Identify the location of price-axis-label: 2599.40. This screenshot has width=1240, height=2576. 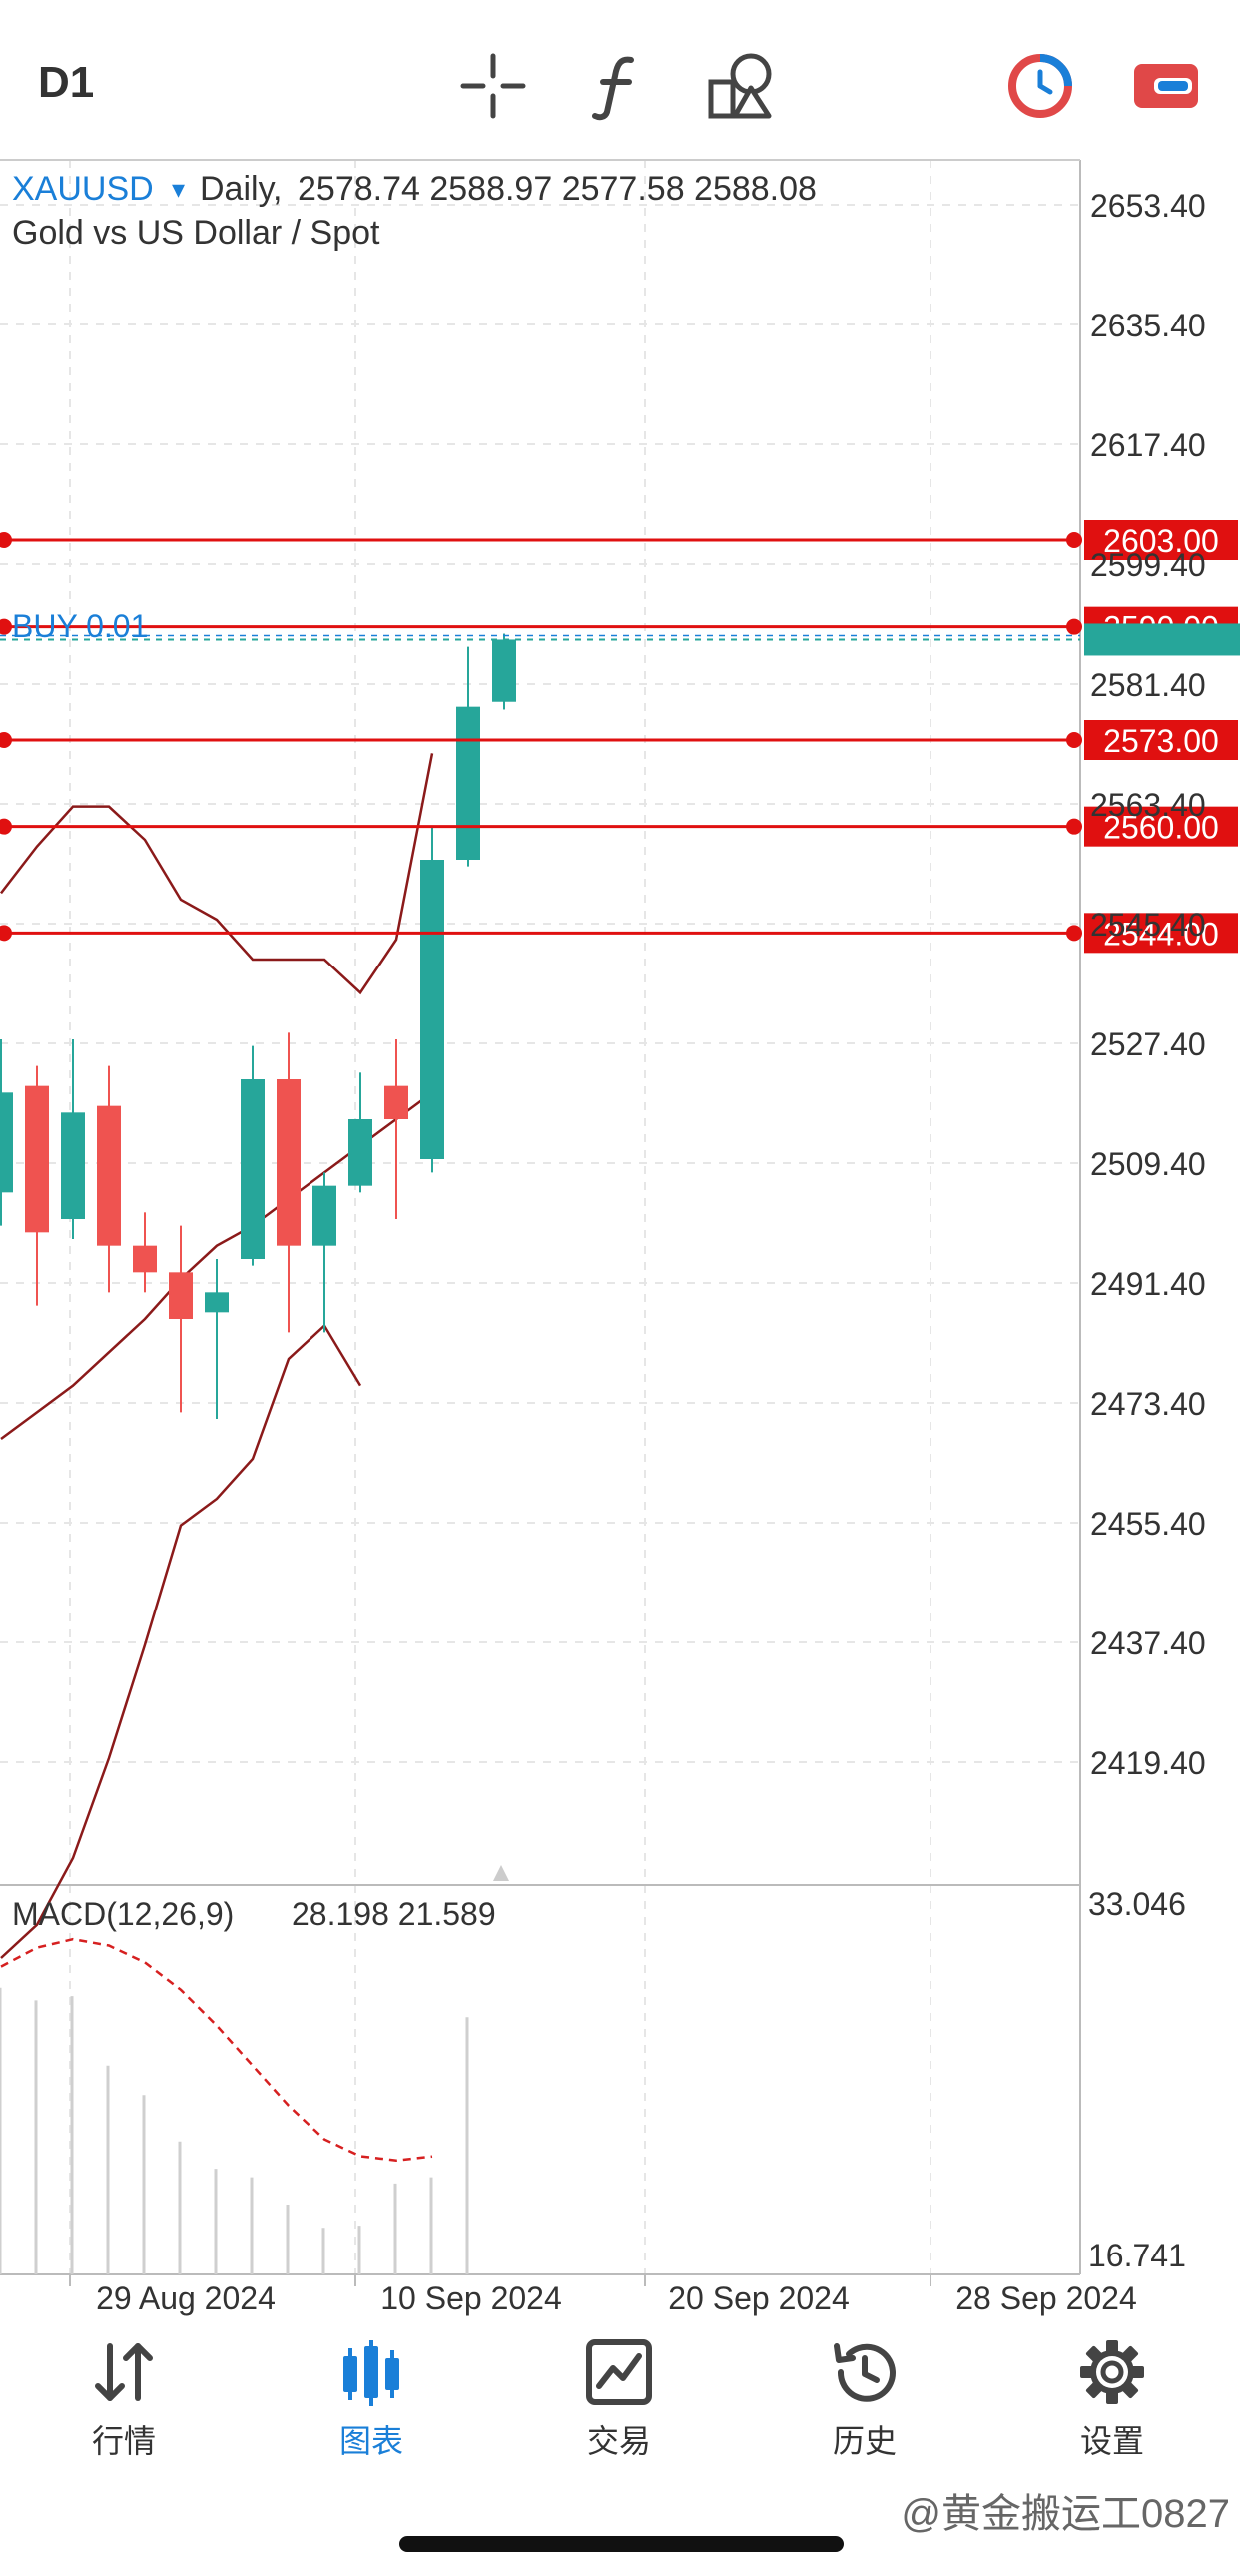
(1148, 565).